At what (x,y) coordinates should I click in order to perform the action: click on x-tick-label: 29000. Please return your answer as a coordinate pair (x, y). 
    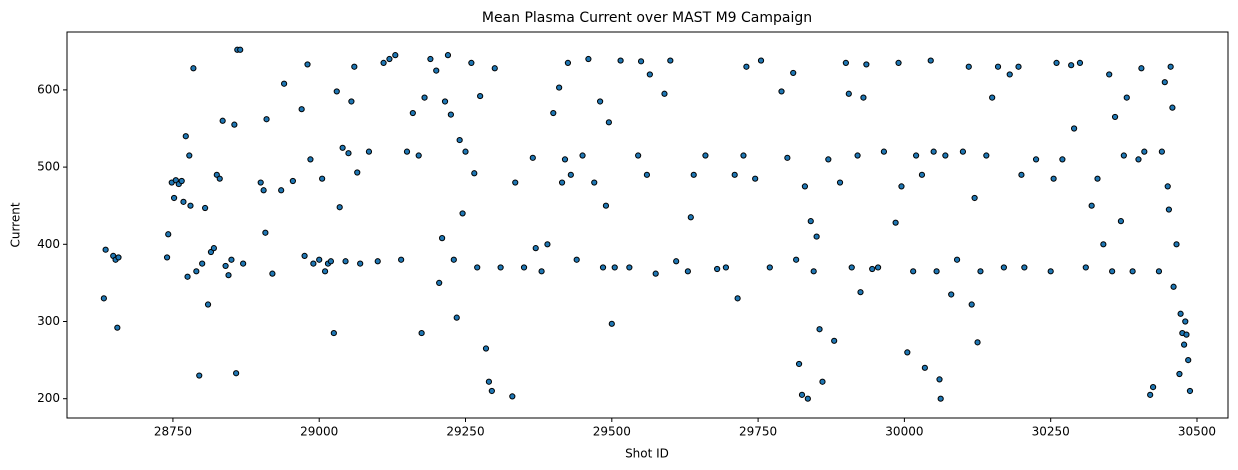
    Looking at the image, I should click on (319, 432).